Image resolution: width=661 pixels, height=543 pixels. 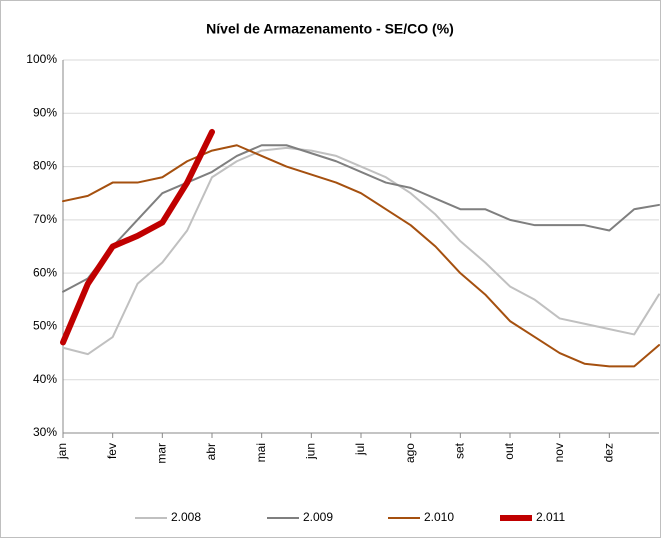 What do you see at coordinates (509, 450) in the screenshot?
I see `x-tick-label: out` at bounding box center [509, 450].